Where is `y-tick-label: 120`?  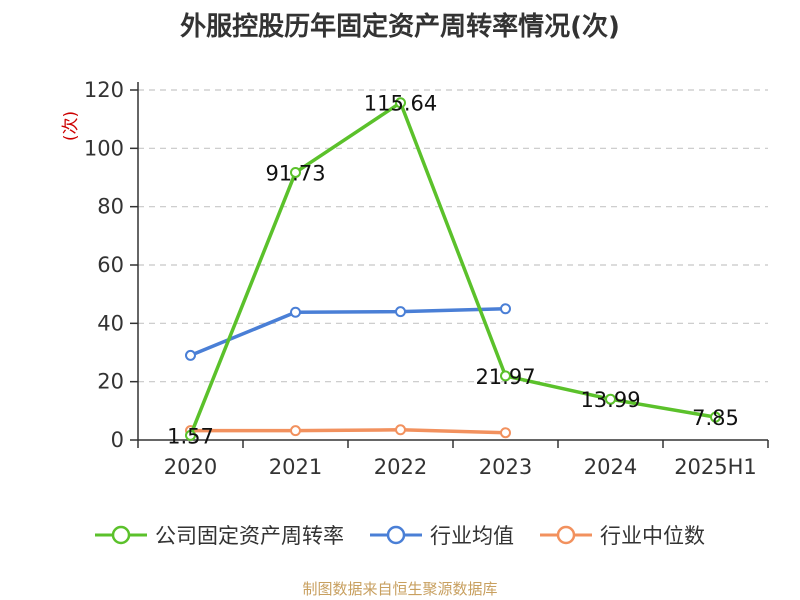
y-tick-label: 120 is located at coordinates (104, 90).